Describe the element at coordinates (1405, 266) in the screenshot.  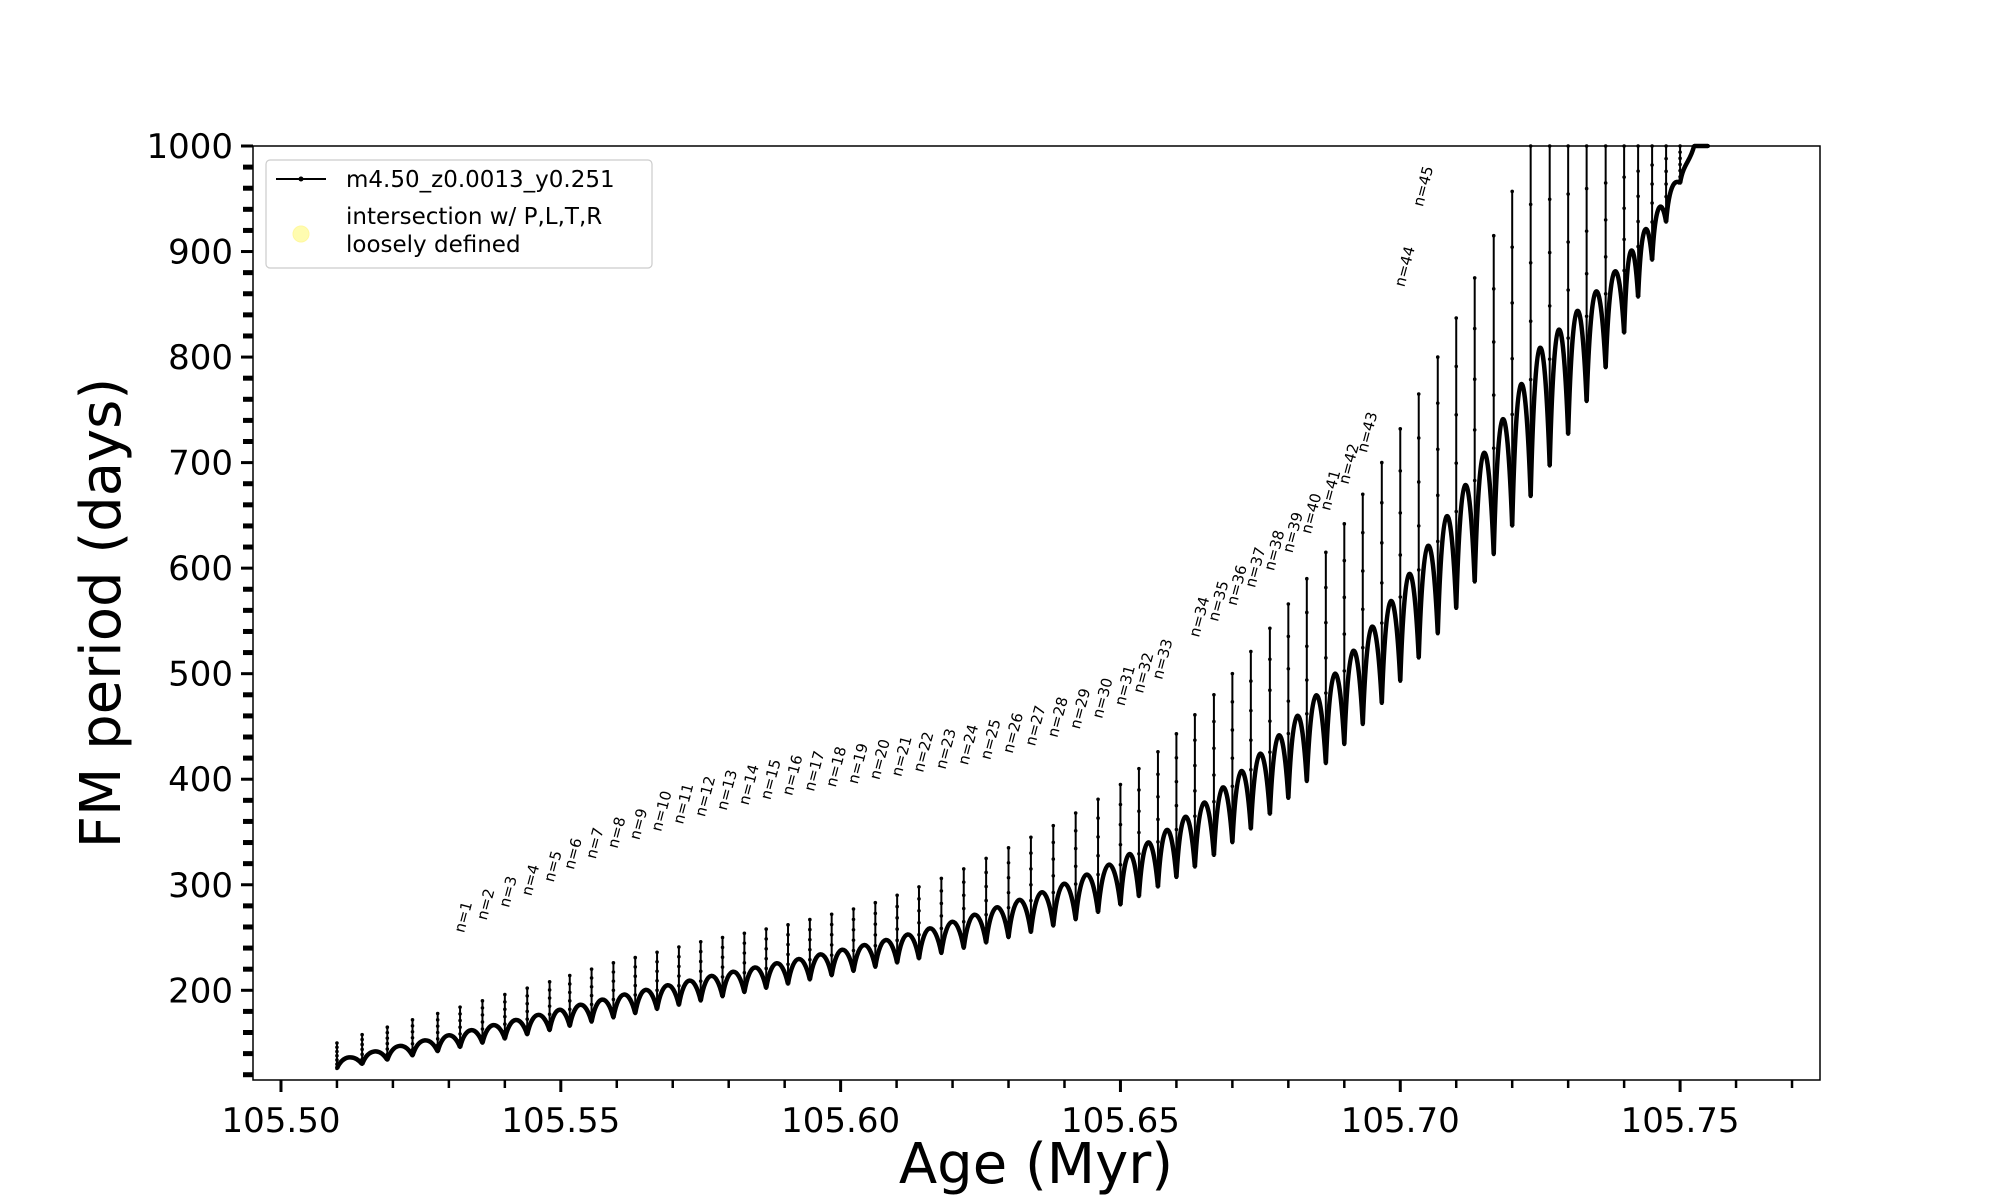
I see `pulse-label: n=44` at that location.